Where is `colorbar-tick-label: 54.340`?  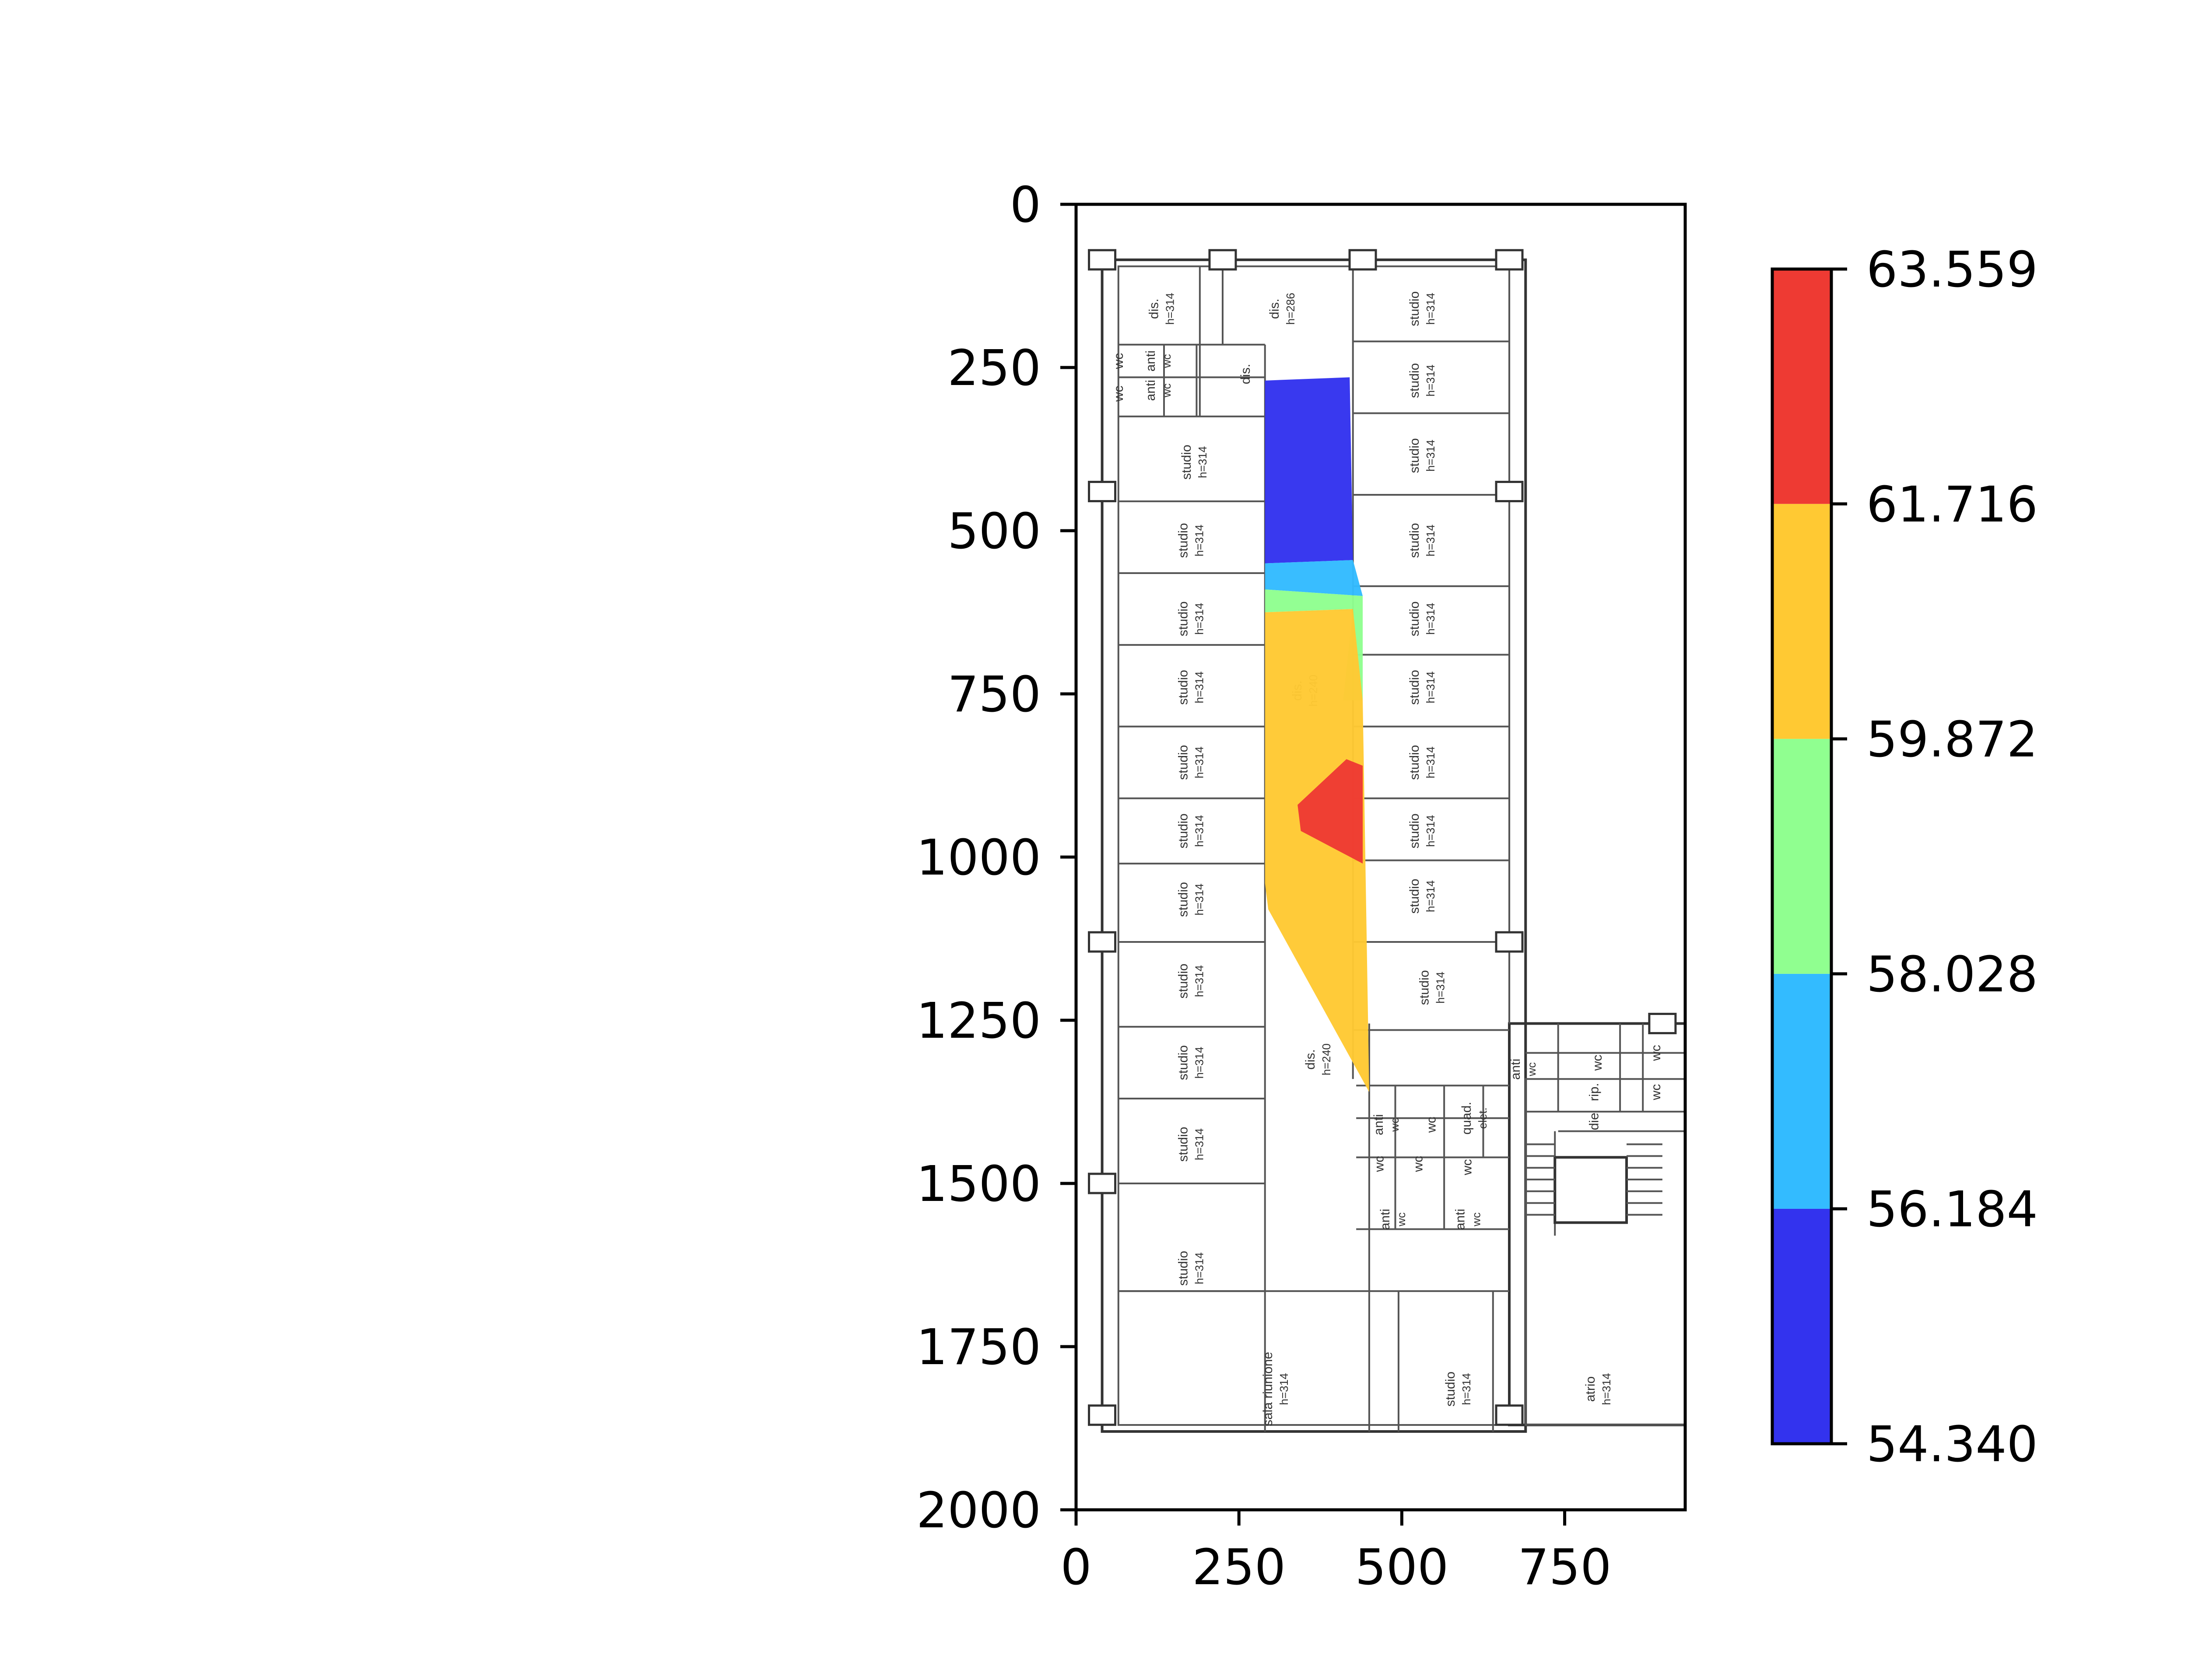
colorbar-tick-label: 54.340 is located at coordinates (1952, 1444).